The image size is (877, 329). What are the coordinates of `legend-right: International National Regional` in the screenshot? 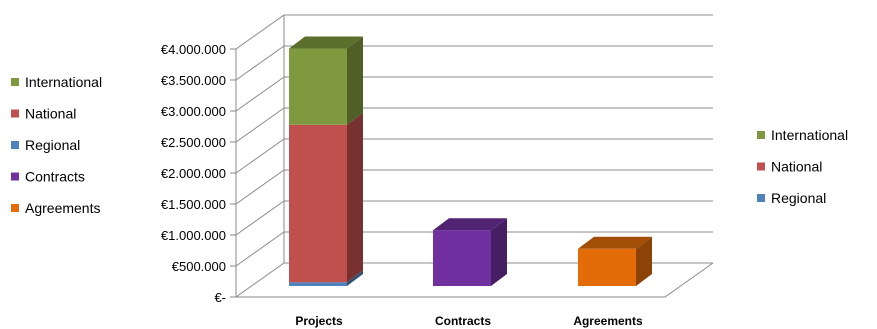 It's located at (802, 166).